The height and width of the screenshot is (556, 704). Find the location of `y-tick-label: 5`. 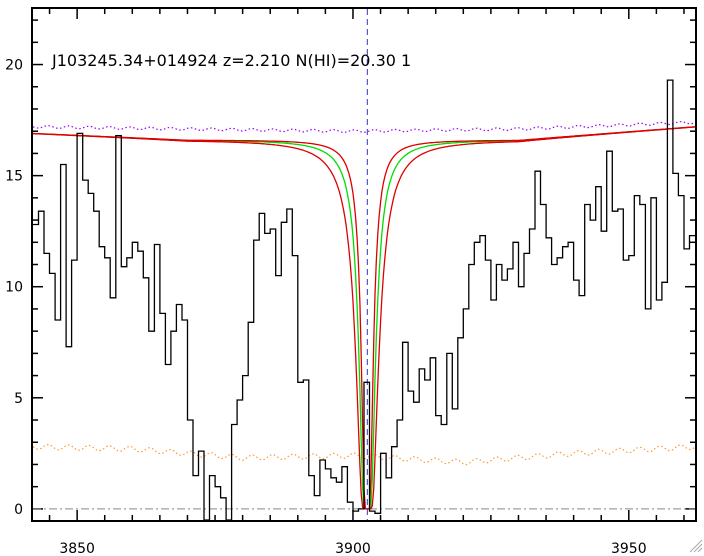

y-tick-label: 5 is located at coordinates (18, 399).